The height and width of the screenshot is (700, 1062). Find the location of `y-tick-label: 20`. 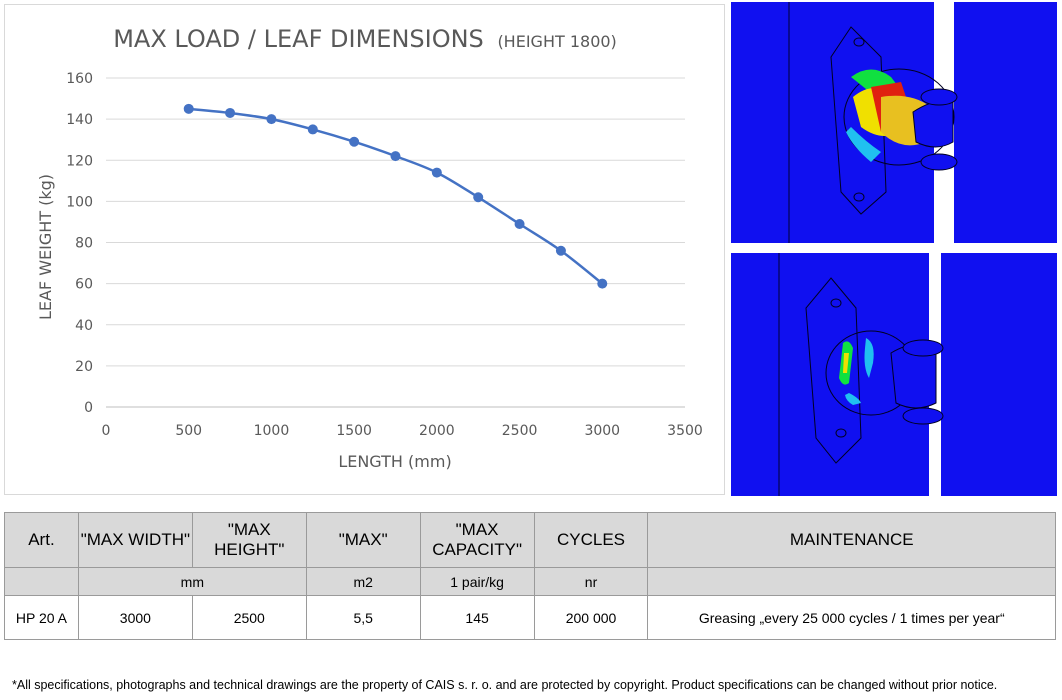

y-tick-label: 20 is located at coordinates (84, 367).